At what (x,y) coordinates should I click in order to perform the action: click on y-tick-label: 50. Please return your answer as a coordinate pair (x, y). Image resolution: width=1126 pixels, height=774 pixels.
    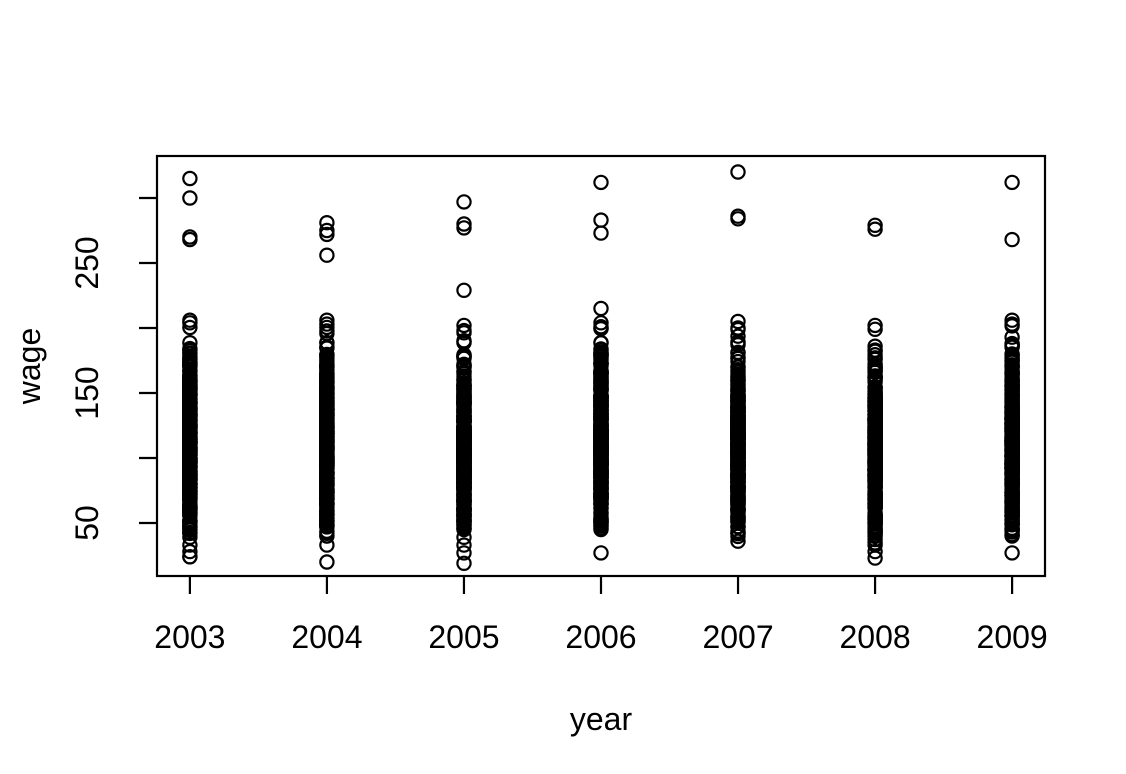
    Looking at the image, I should click on (87, 523).